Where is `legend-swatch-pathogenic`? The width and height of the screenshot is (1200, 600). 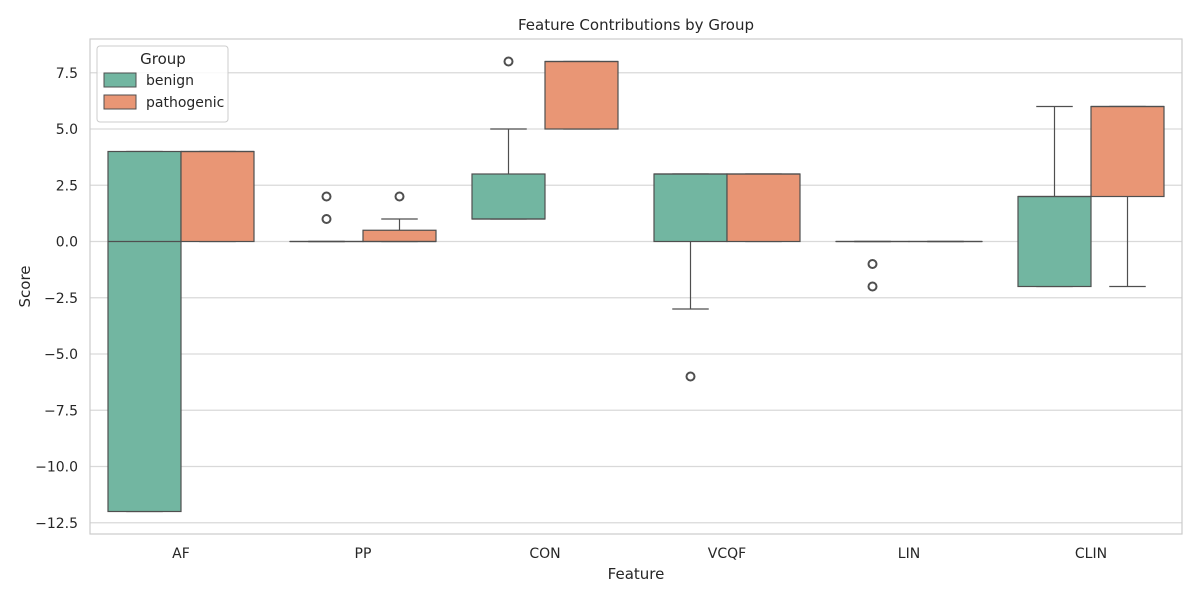
legend-swatch-pathogenic is located at coordinates (120, 102).